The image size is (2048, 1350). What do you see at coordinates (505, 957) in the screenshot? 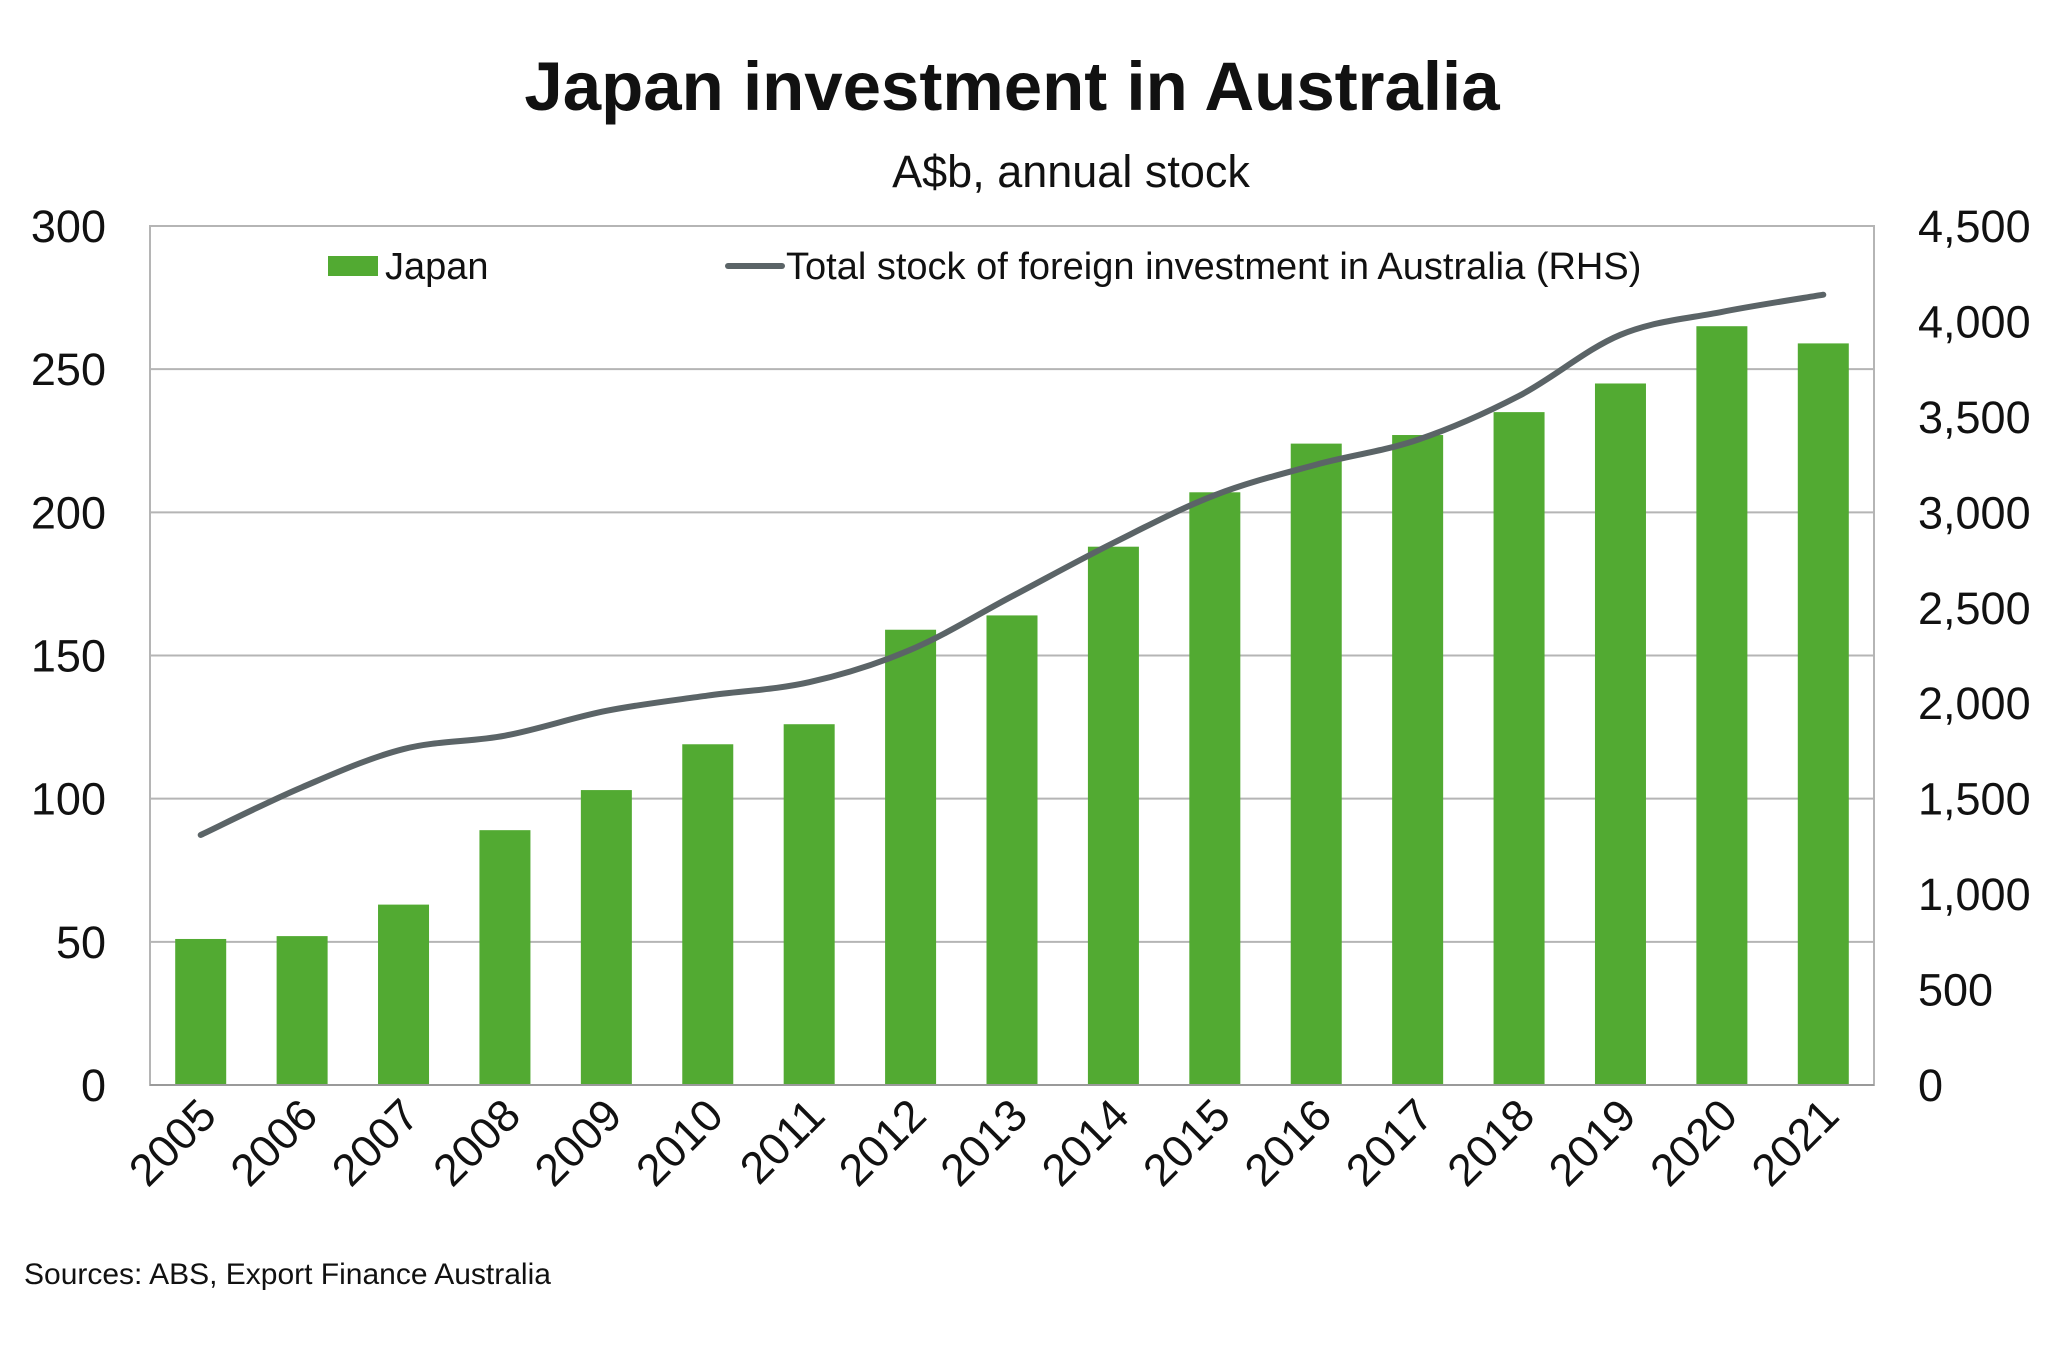
I see `bar-japan-2008` at bounding box center [505, 957].